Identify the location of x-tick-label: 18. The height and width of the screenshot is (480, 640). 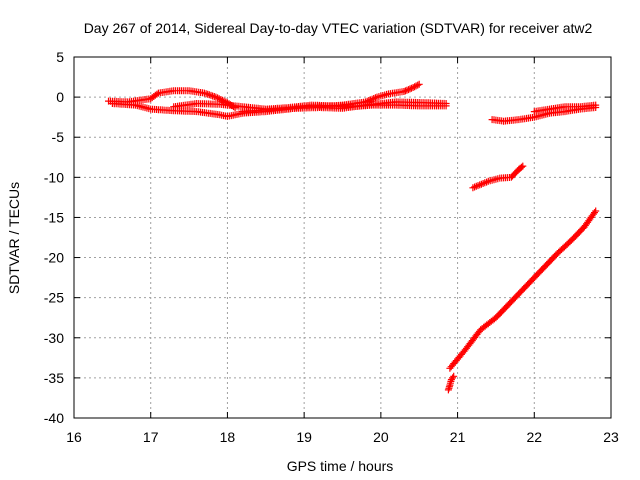
(228, 437).